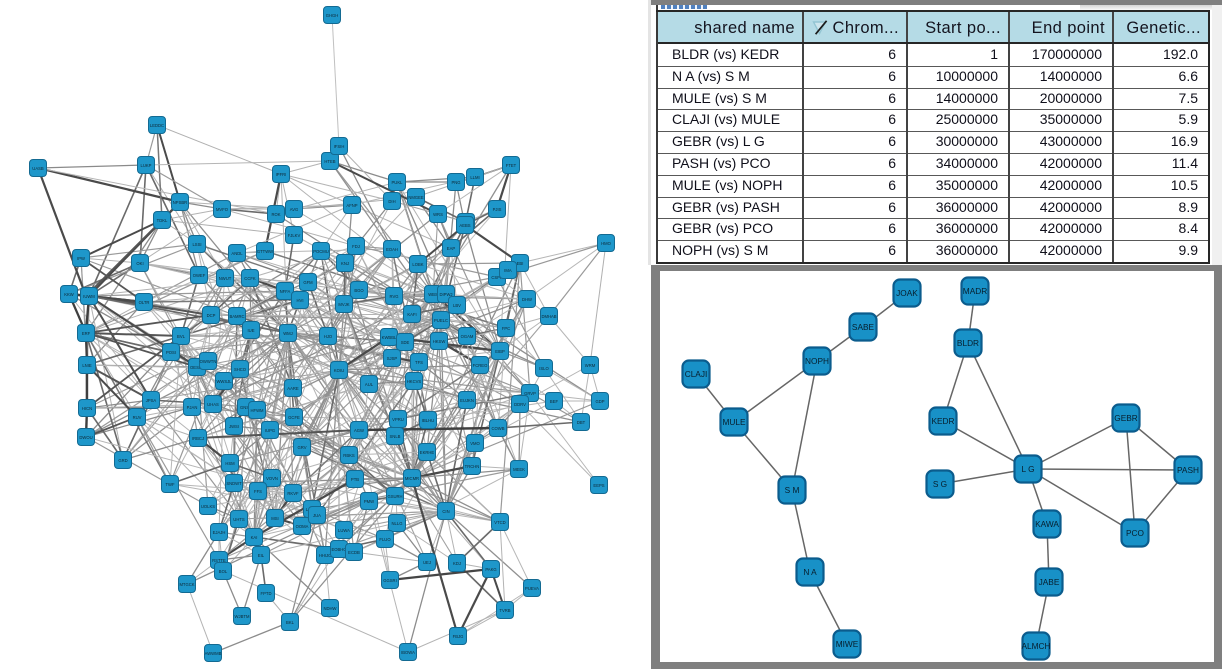 The width and height of the screenshot is (1222, 669). I want to click on svg-text: WBS, so click(433, 294).